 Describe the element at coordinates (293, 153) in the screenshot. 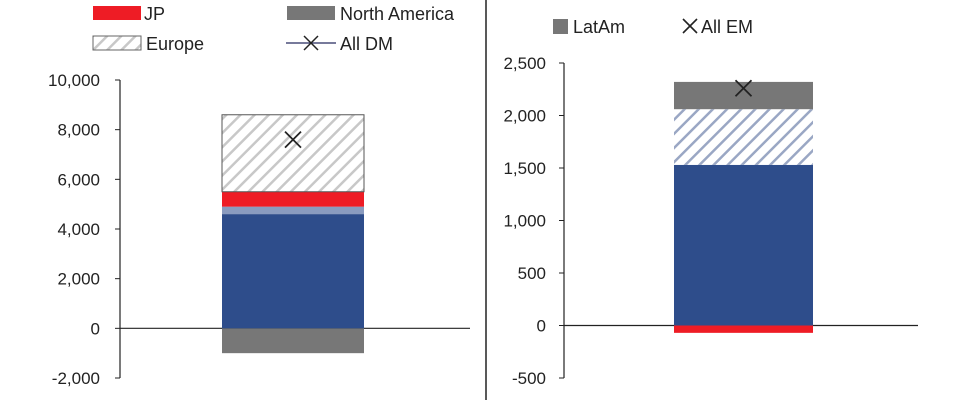

I see `bar-segment-dm-europe` at that location.